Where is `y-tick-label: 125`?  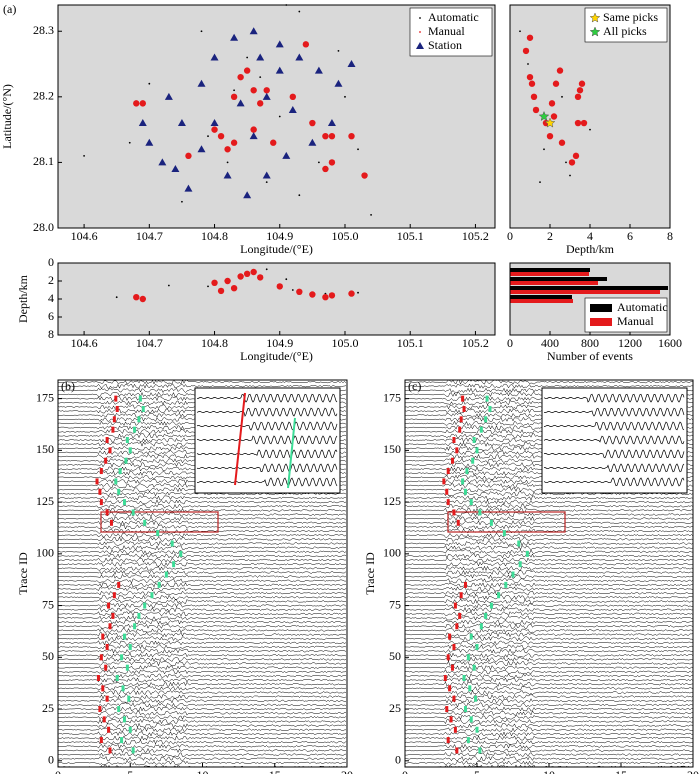
y-tick-label: 125 is located at coordinates (45, 501).